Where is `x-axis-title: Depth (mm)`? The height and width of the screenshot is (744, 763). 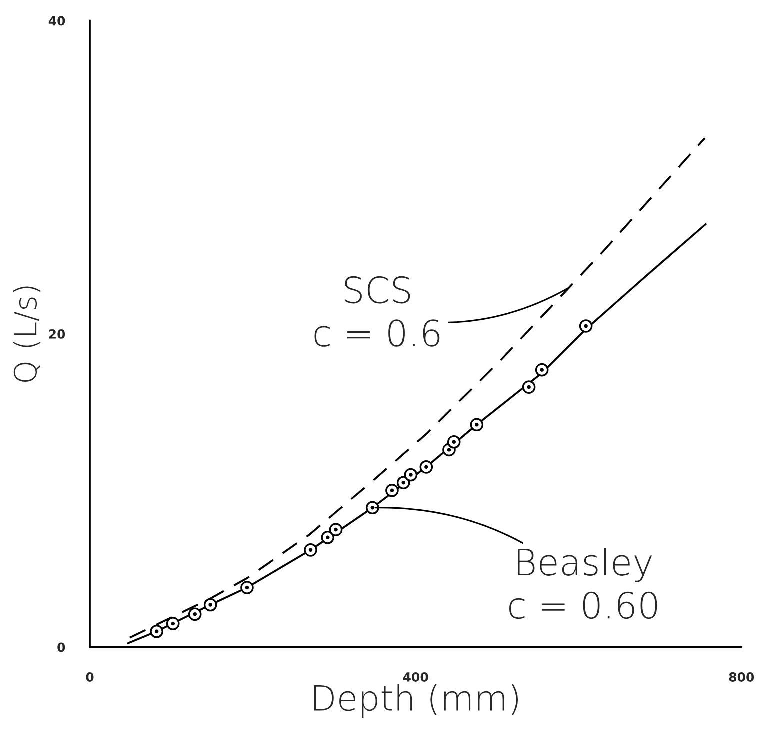
x-axis-title: Depth (mm) is located at coordinates (416, 701).